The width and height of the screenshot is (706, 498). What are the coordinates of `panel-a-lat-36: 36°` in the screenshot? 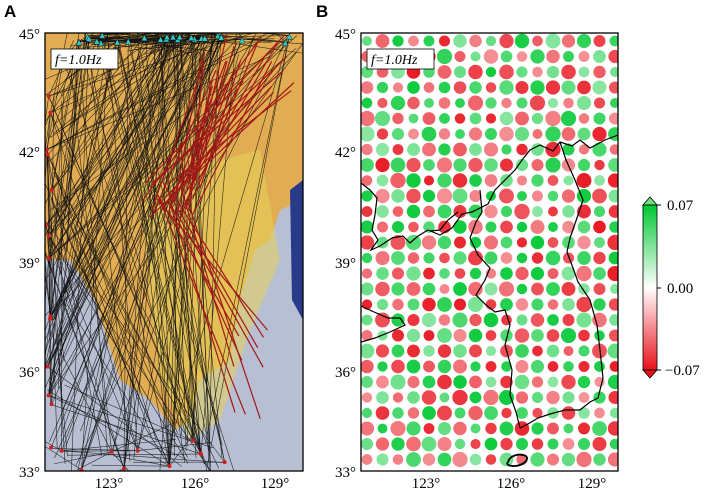 It's located at (29, 373).